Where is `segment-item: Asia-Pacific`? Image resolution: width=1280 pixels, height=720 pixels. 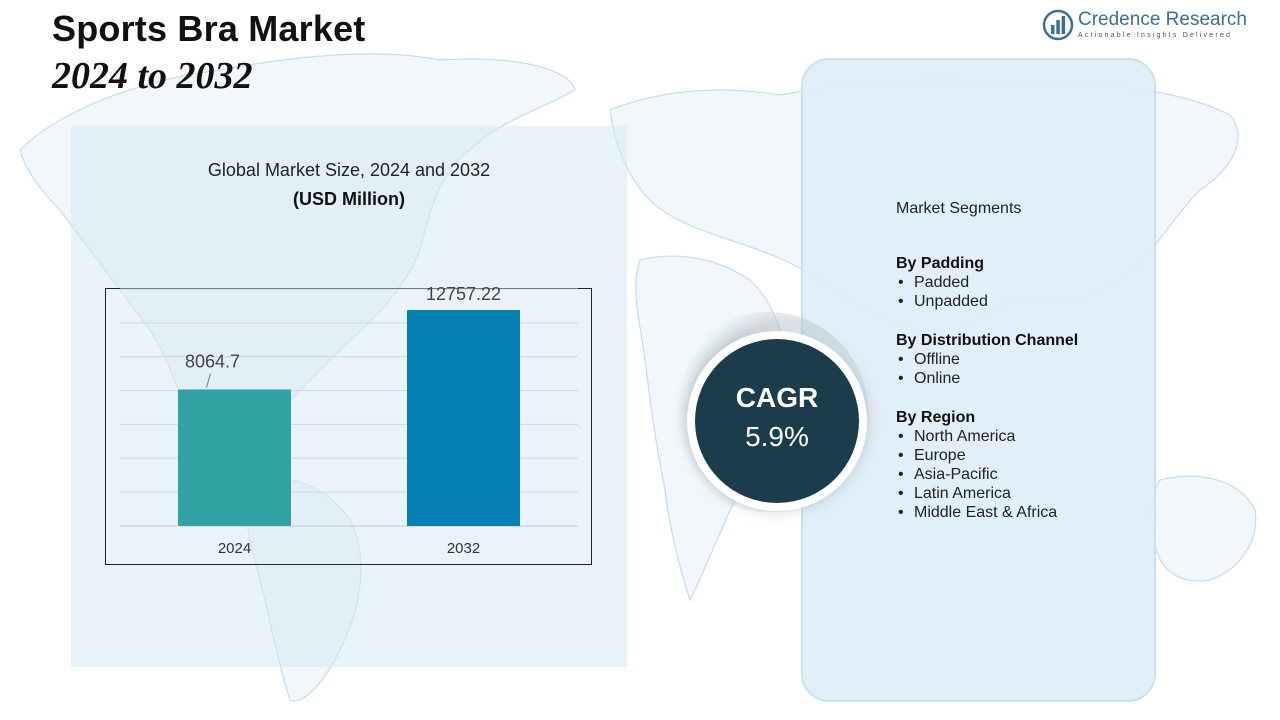 segment-item: Asia-Pacific is located at coordinates (976, 474).